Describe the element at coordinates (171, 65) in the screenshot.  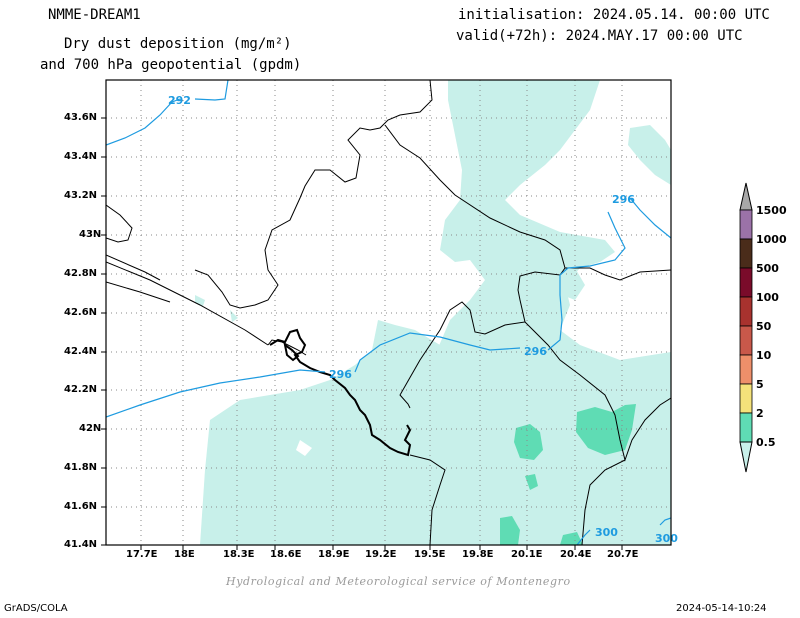
I see `map-title-line2: and 700 hPa geopotential (gpdm)` at that location.